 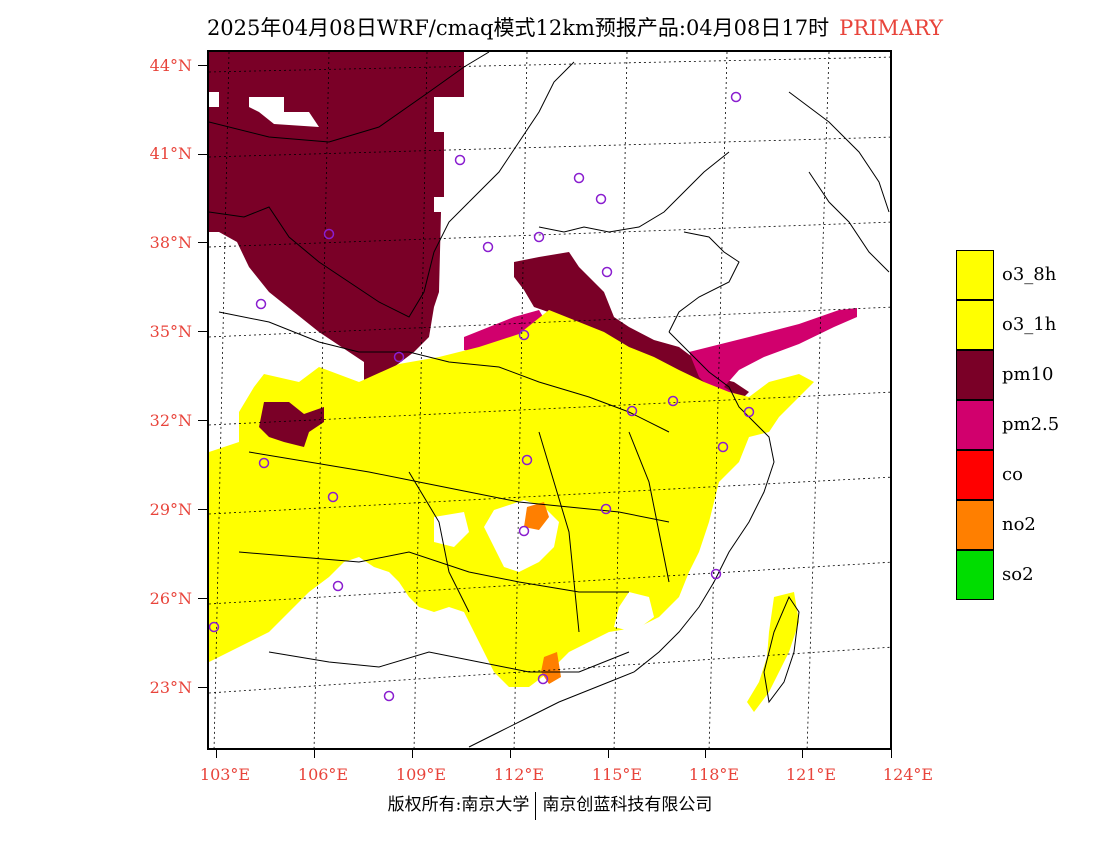 I want to click on legend-row-co: co, so click(x=1019, y=475).